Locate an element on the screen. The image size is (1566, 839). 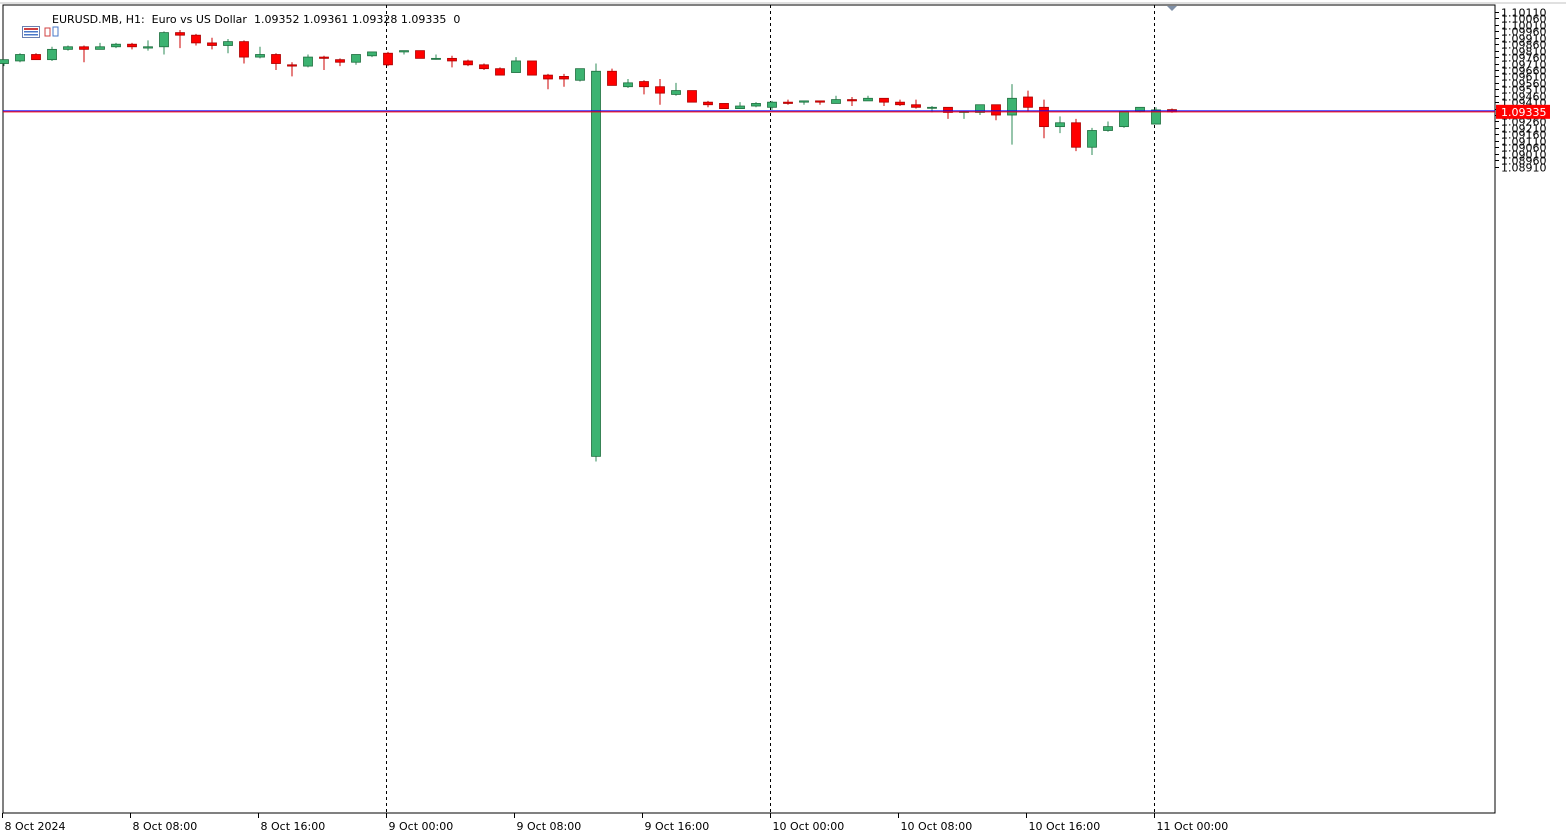
bid-price-label-bg is located at coordinates (1523, 111).